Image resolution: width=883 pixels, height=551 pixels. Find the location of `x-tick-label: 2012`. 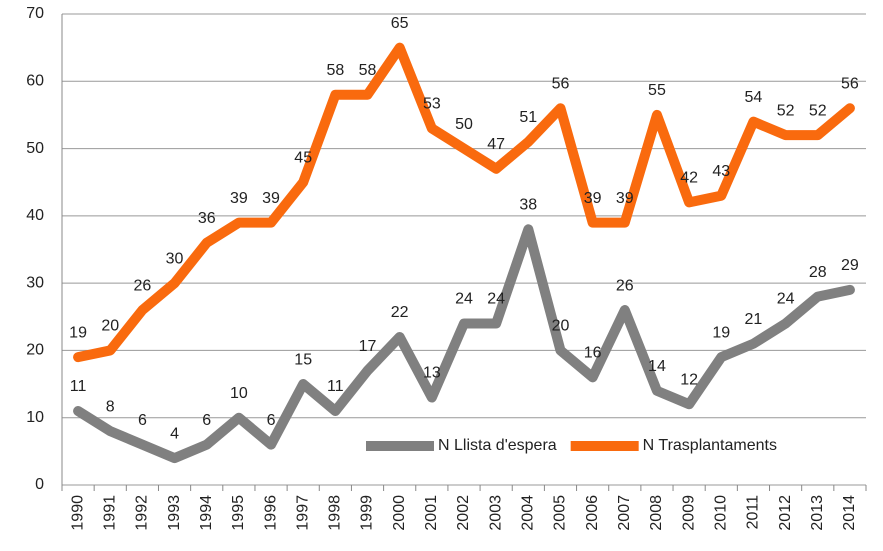

x-tick-label: 2012 is located at coordinates (785, 513).